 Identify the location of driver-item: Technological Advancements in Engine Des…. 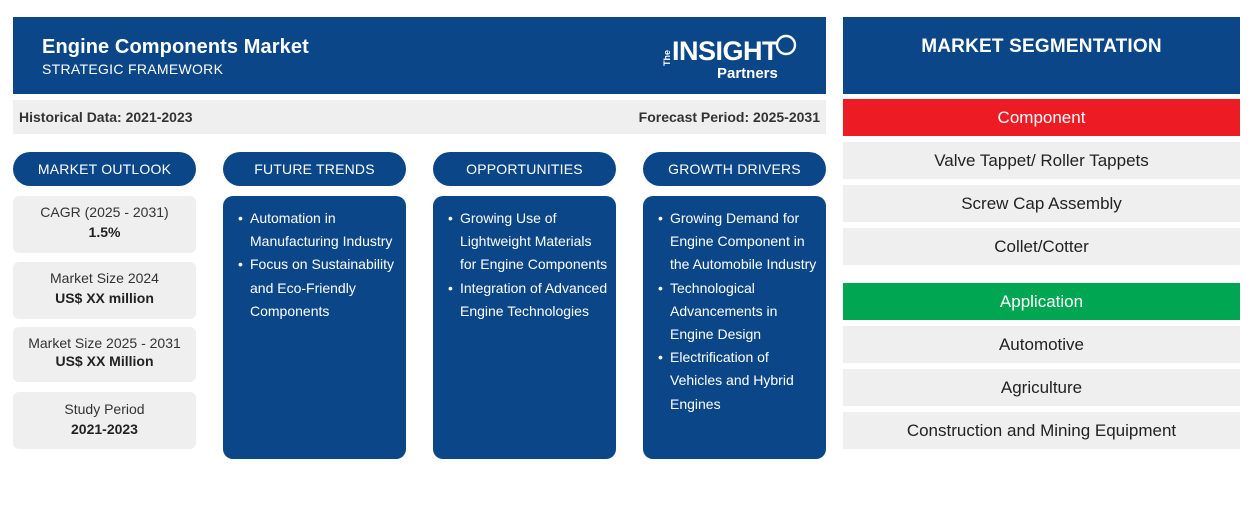
(739, 312).